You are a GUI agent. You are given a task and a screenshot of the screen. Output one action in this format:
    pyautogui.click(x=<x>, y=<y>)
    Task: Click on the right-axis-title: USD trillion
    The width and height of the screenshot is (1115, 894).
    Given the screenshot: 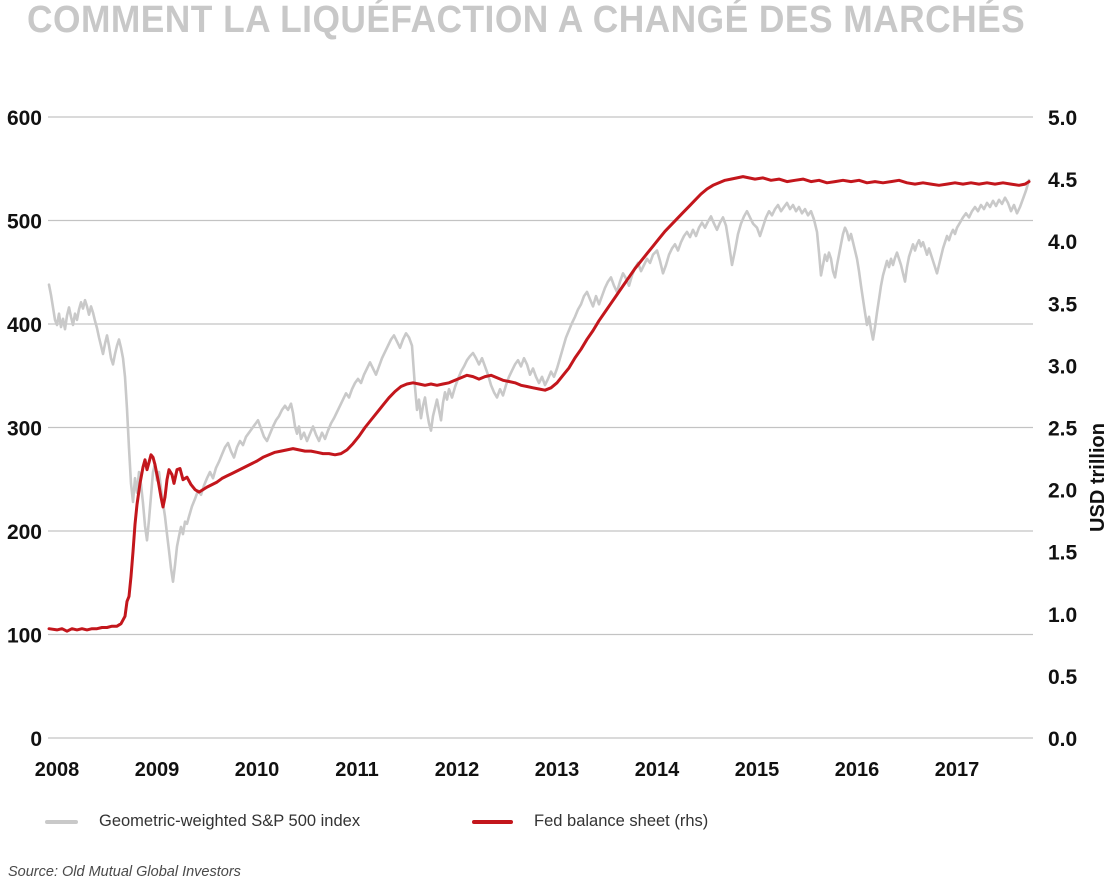 What is the action you would take?
    pyautogui.click(x=1098, y=477)
    